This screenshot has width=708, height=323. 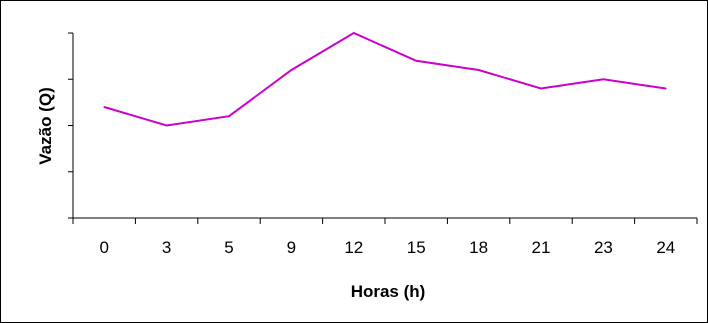 What do you see at coordinates (228, 247) in the screenshot?
I see `x-tick-label: 5` at bounding box center [228, 247].